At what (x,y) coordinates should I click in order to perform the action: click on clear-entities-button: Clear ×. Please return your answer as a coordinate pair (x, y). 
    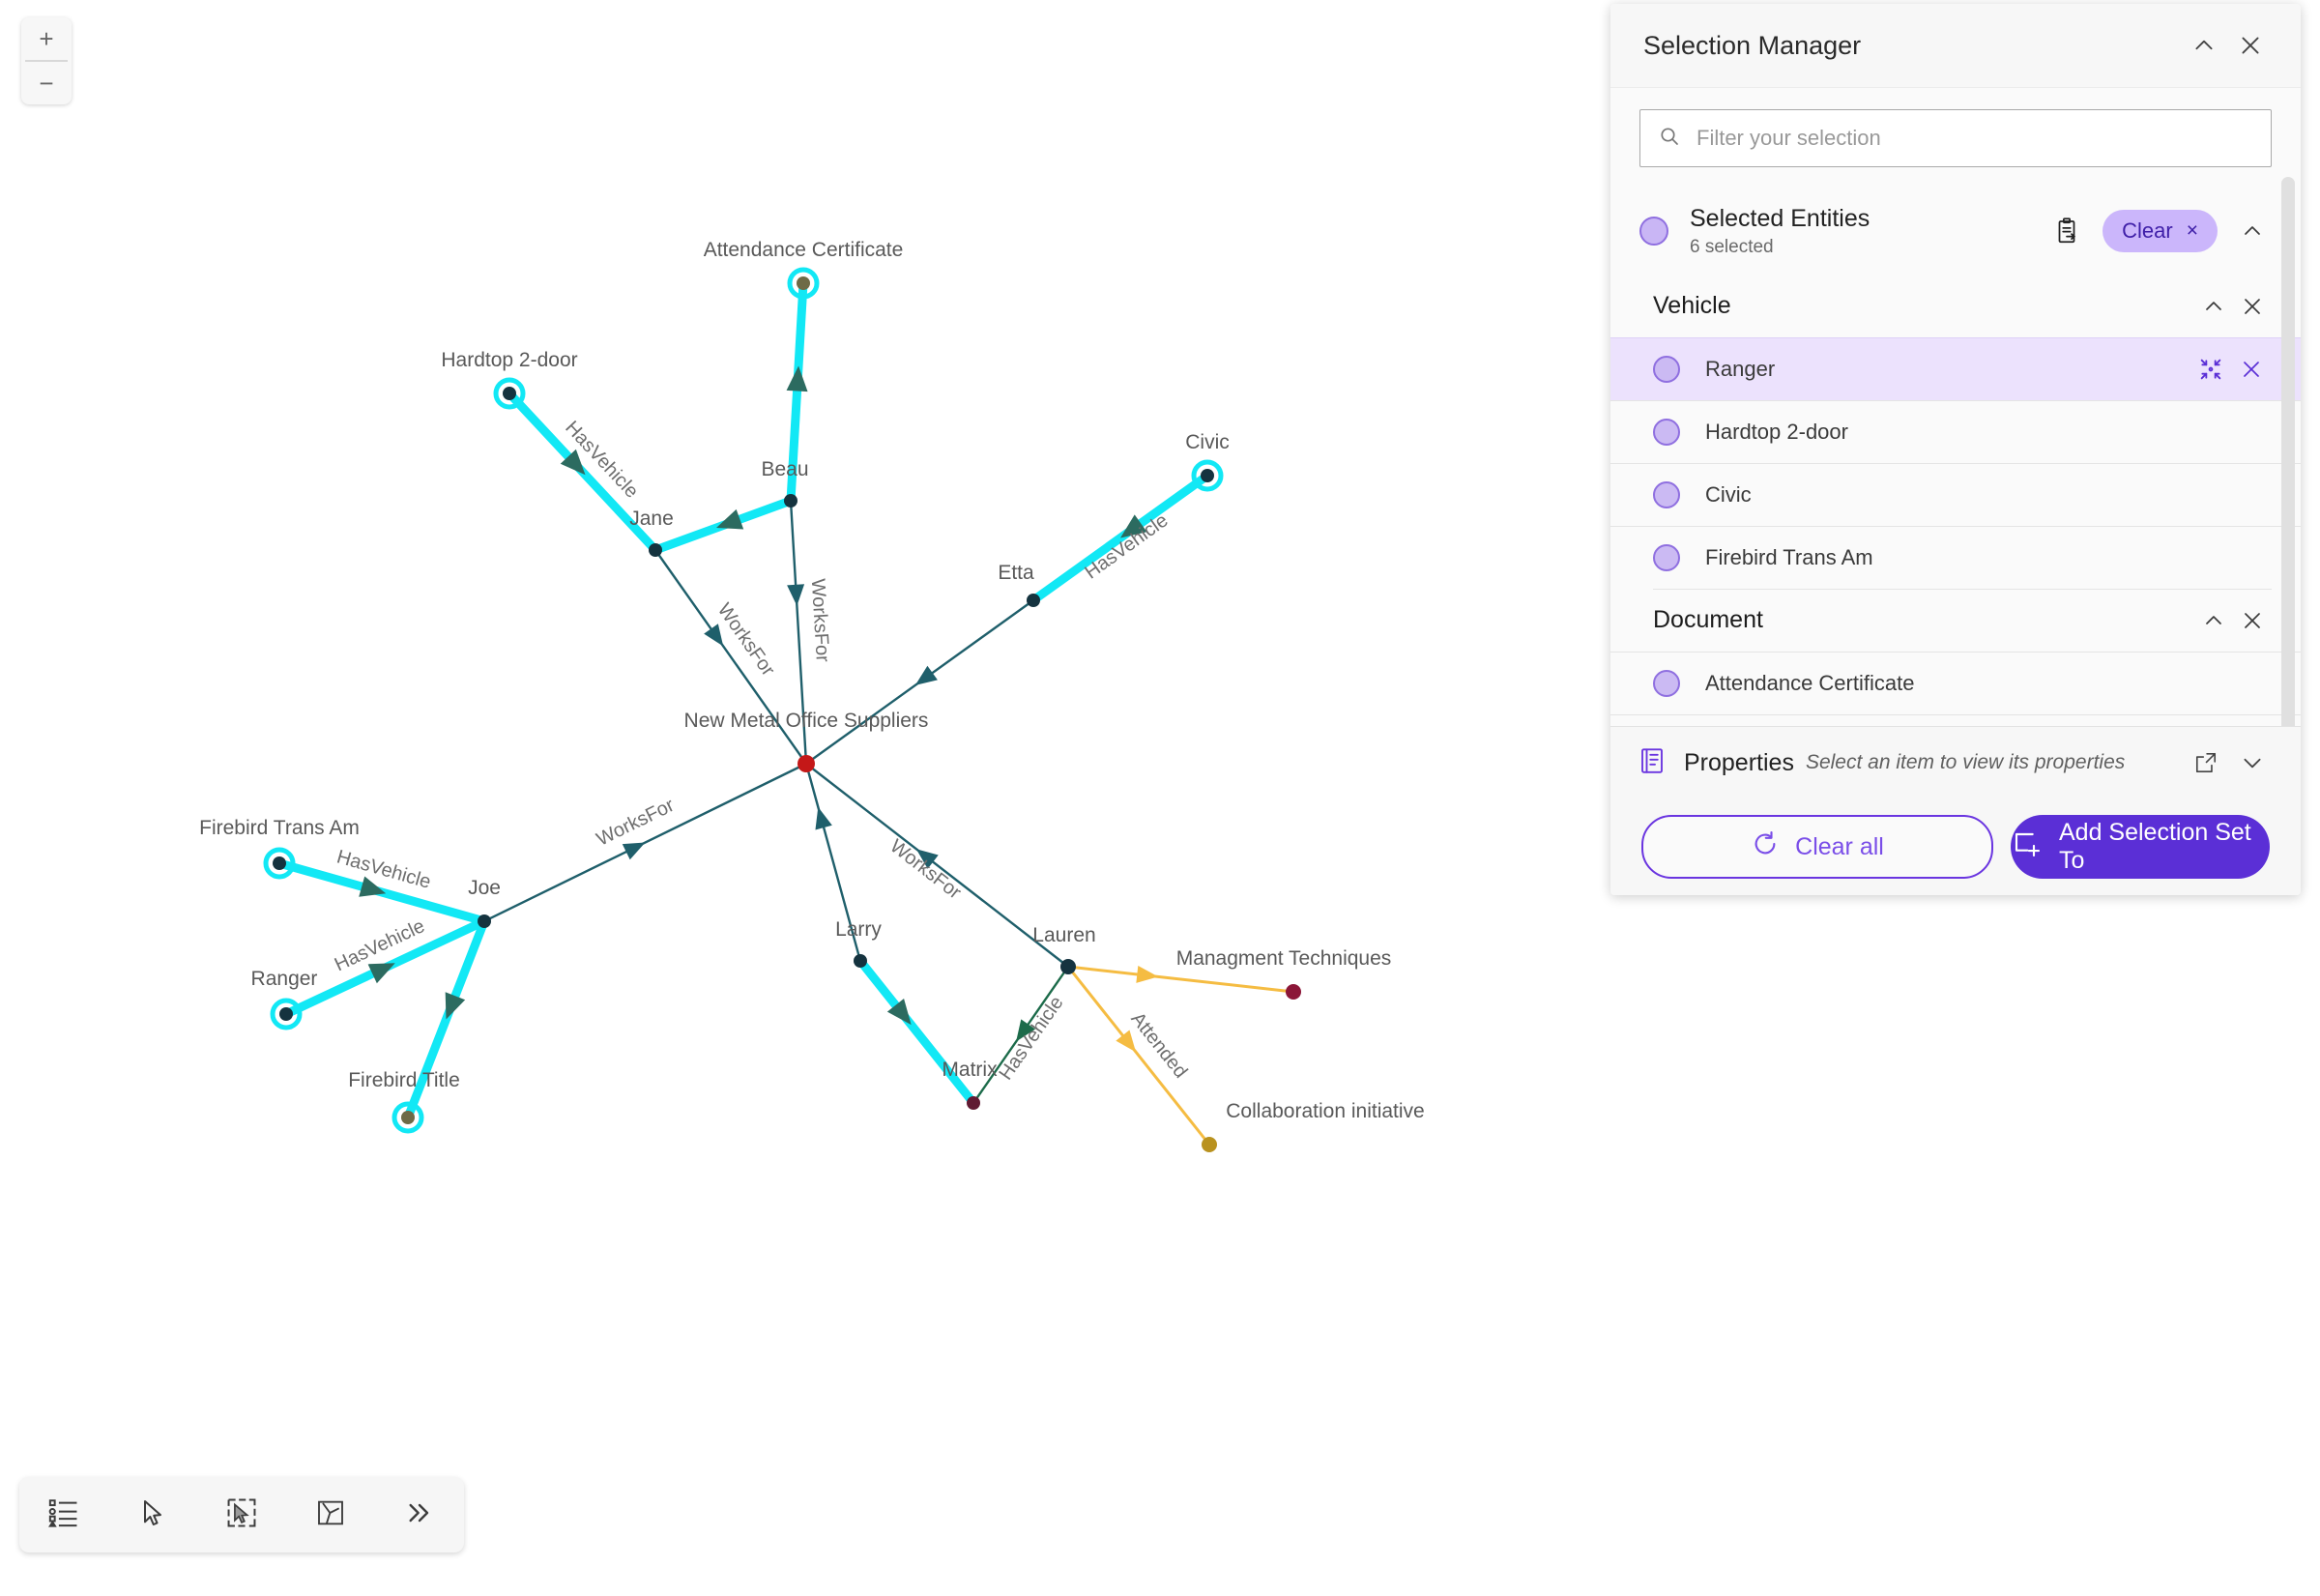
    Looking at the image, I should click on (2160, 230).